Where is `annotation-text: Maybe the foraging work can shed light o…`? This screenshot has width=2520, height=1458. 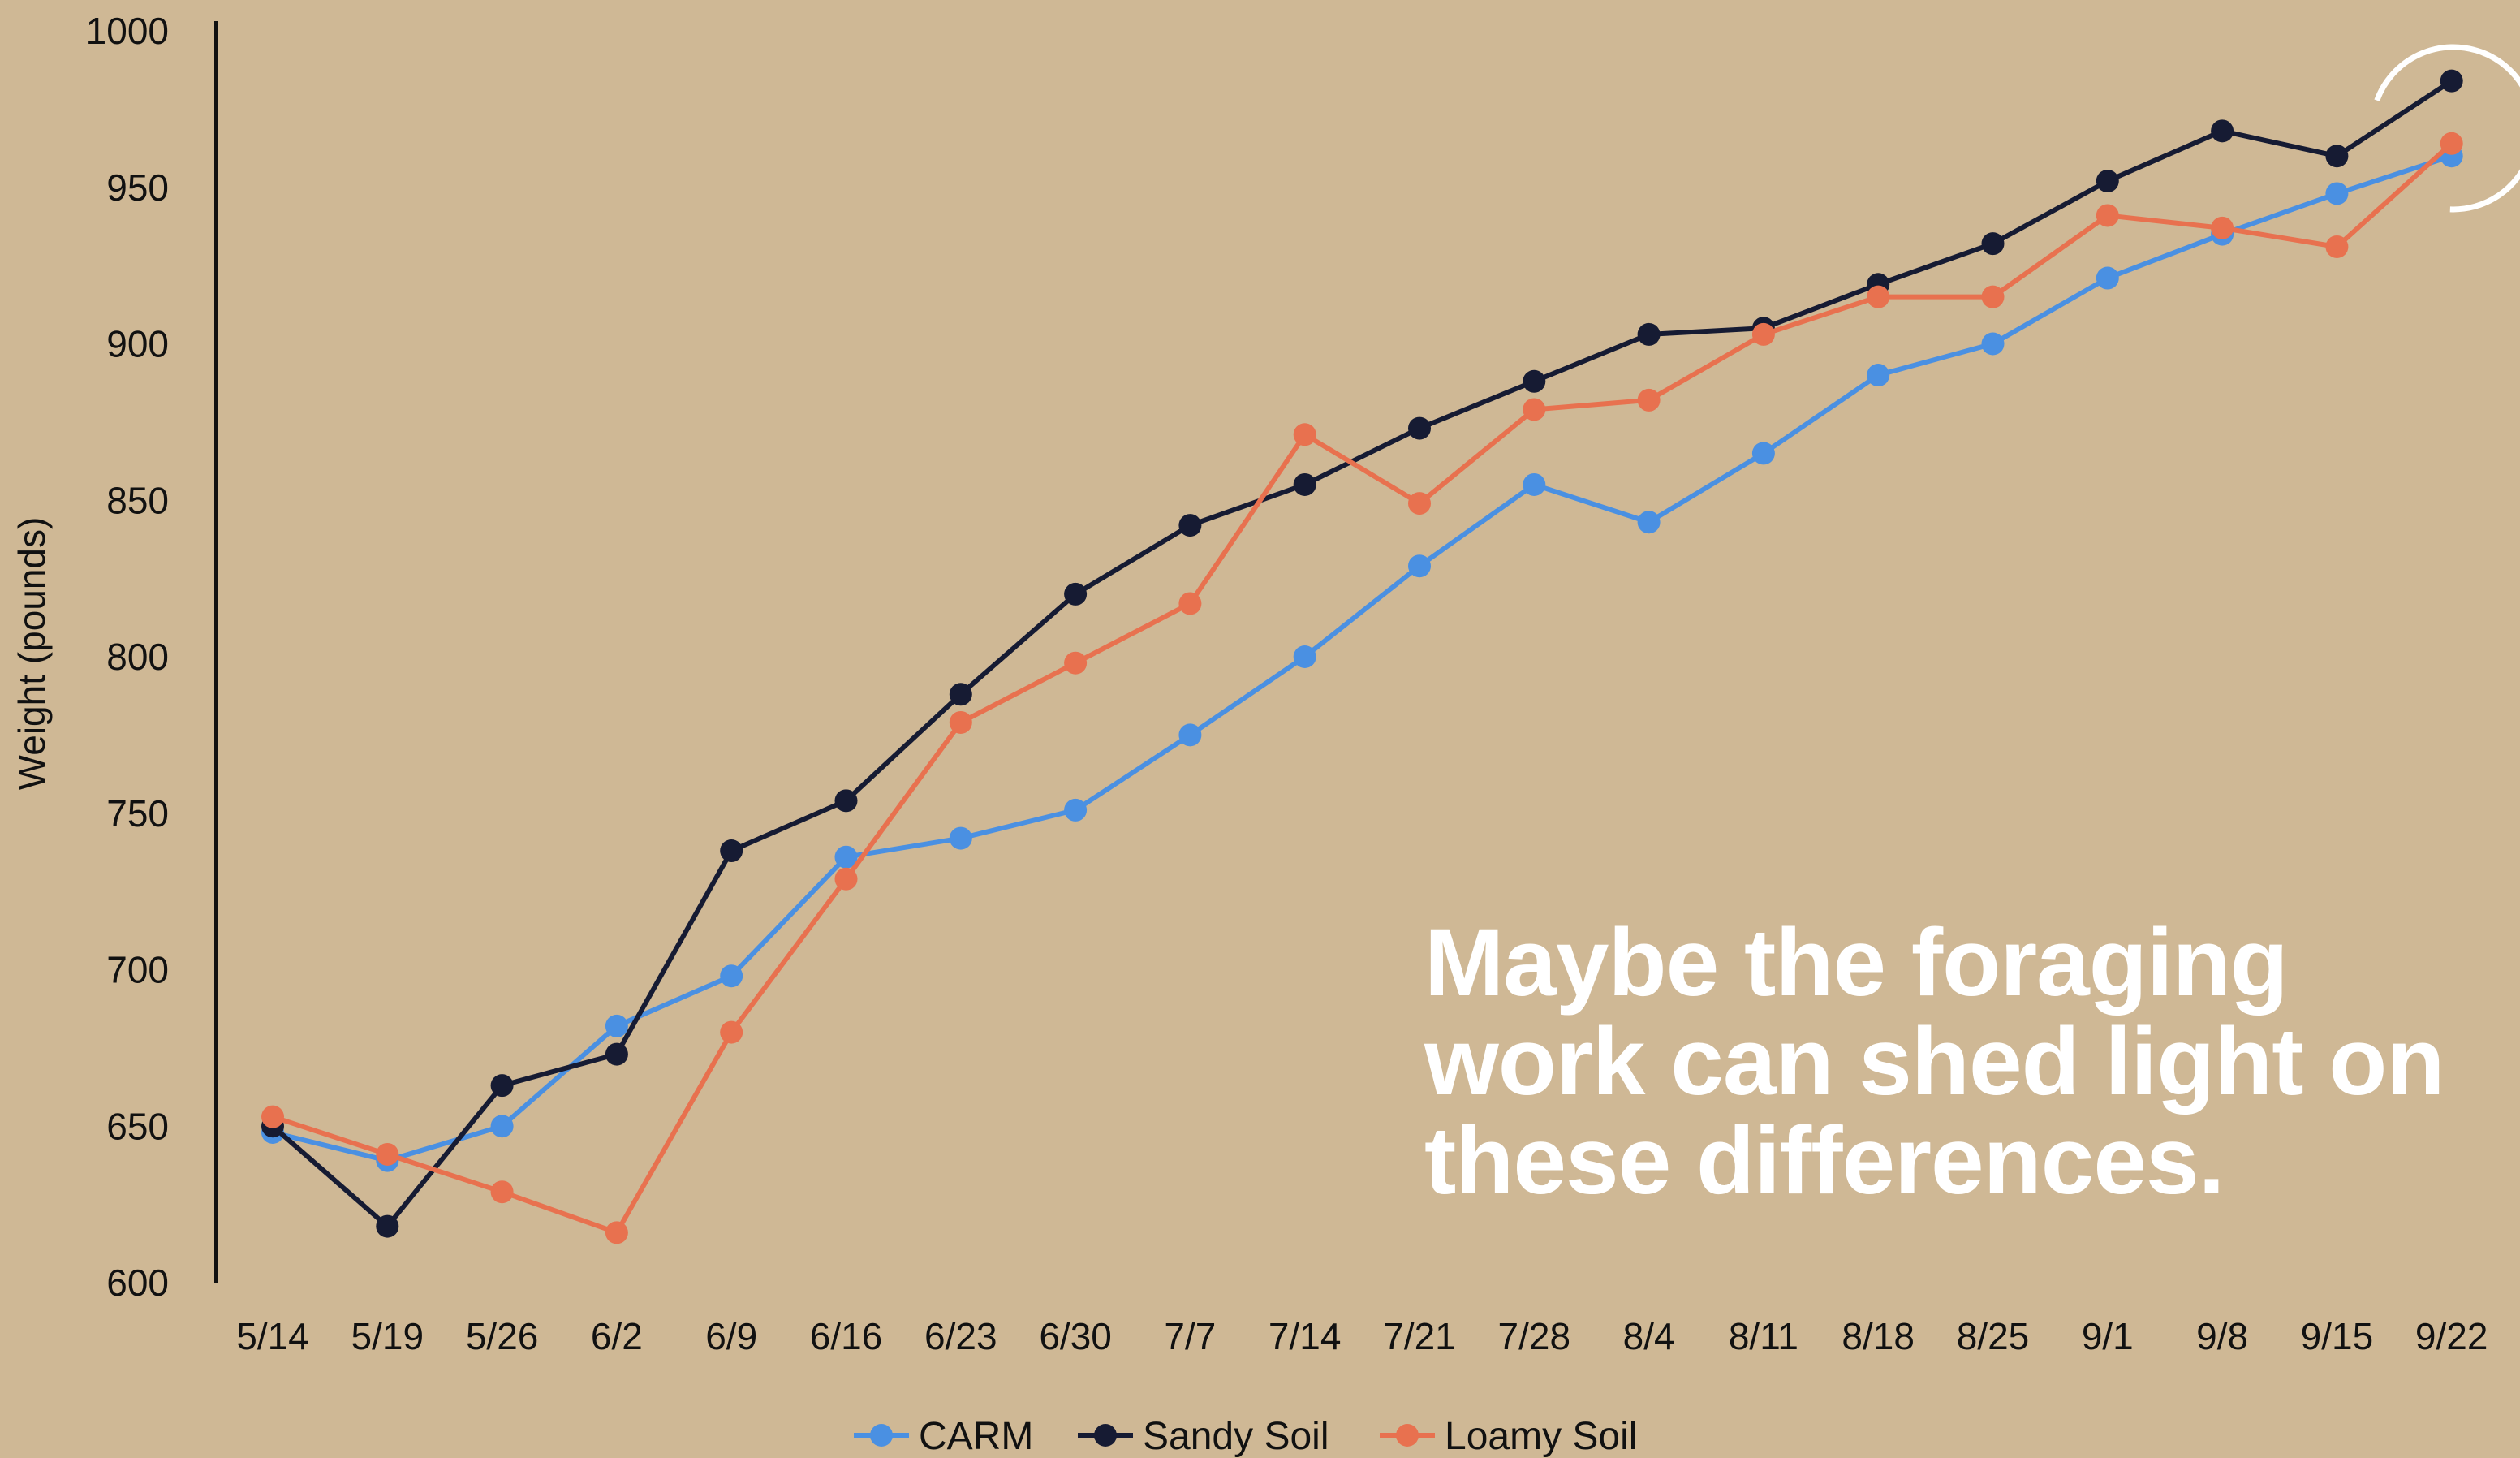
annotation-text: Maybe the foraging work can shed light o… is located at coordinates (1952, 1061).